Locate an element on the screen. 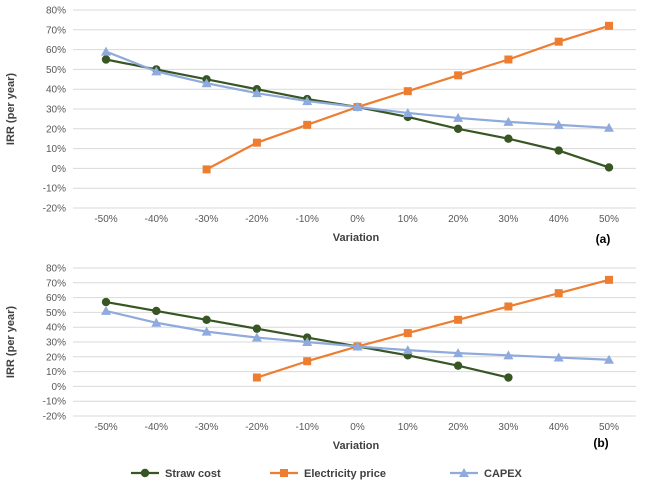  y-tick-label: 20% is located at coordinates (56, 129).